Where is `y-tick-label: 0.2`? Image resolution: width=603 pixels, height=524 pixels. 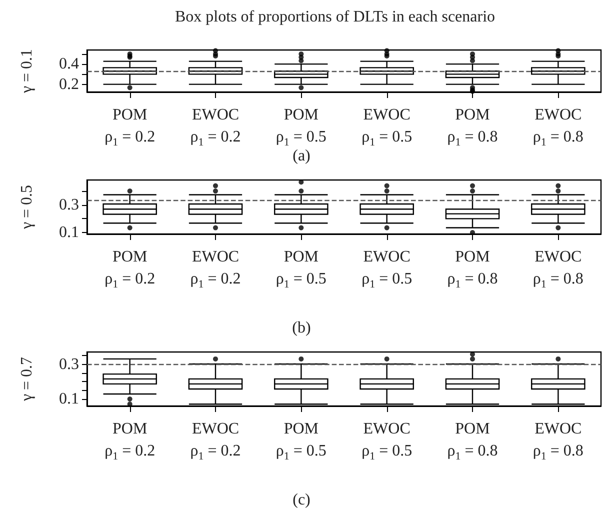
y-tick-label: 0.2 is located at coordinates (69, 84).